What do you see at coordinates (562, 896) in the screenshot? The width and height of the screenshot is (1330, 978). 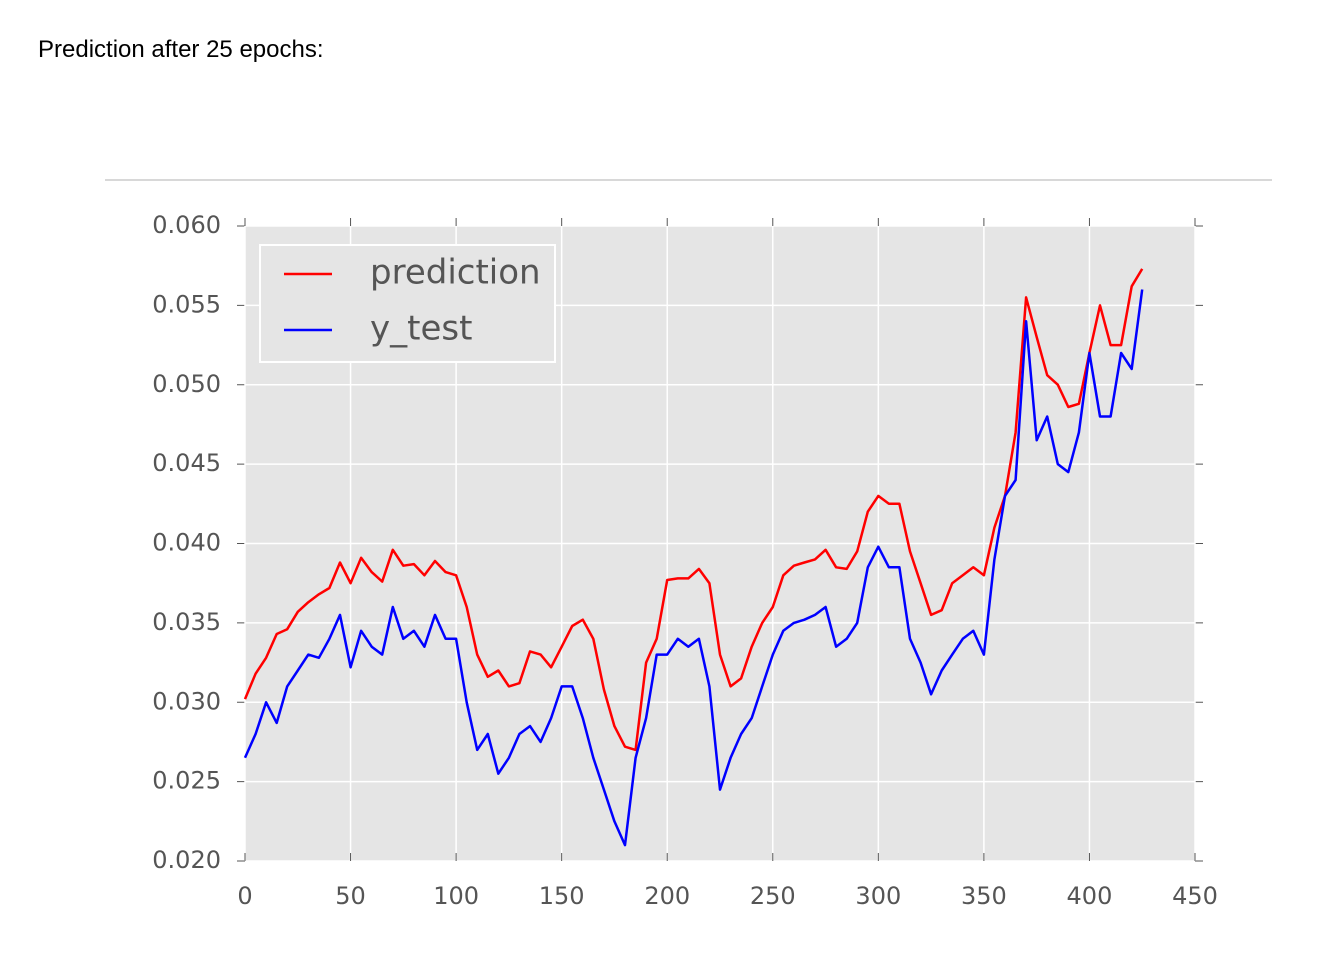 I see `x-tick-label: 150` at bounding box center [562, 896].